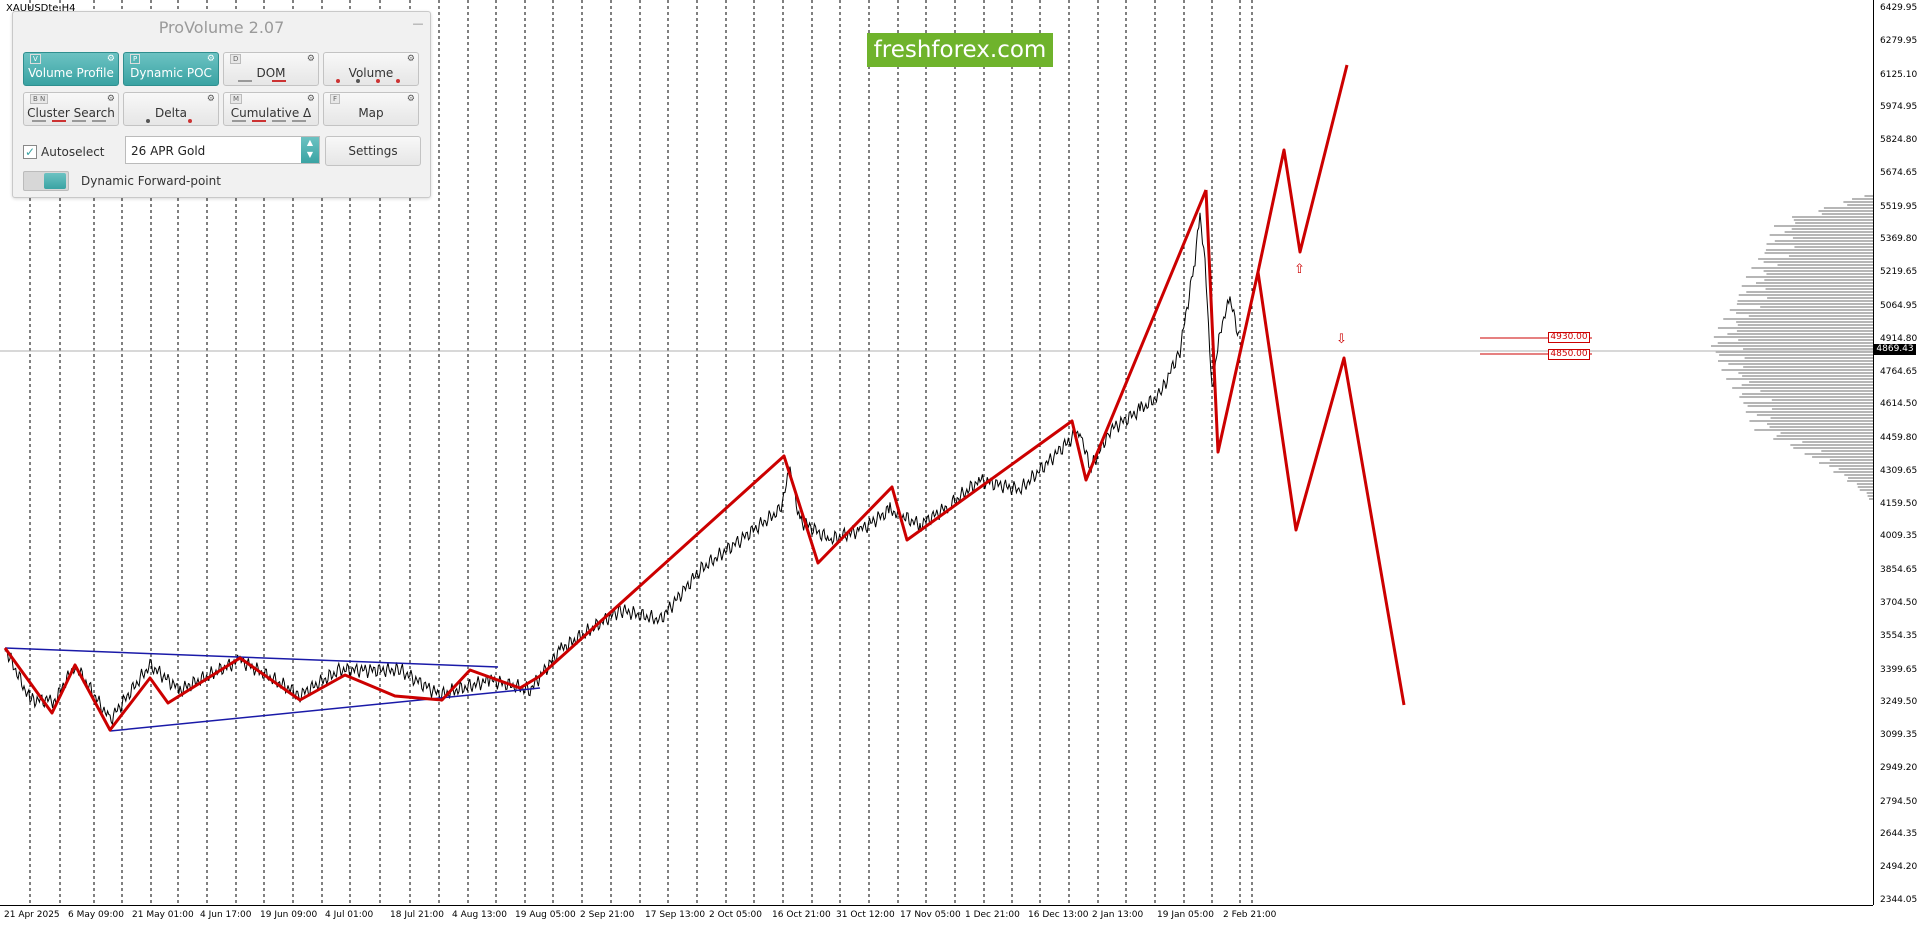 This screenshot has height=928, width=1920. What do you see at coordinates (222, 150) in the screenshot?
I see `instrument-select: 26 APR Gold ▲ ▼` at bounding box center [222, 150].